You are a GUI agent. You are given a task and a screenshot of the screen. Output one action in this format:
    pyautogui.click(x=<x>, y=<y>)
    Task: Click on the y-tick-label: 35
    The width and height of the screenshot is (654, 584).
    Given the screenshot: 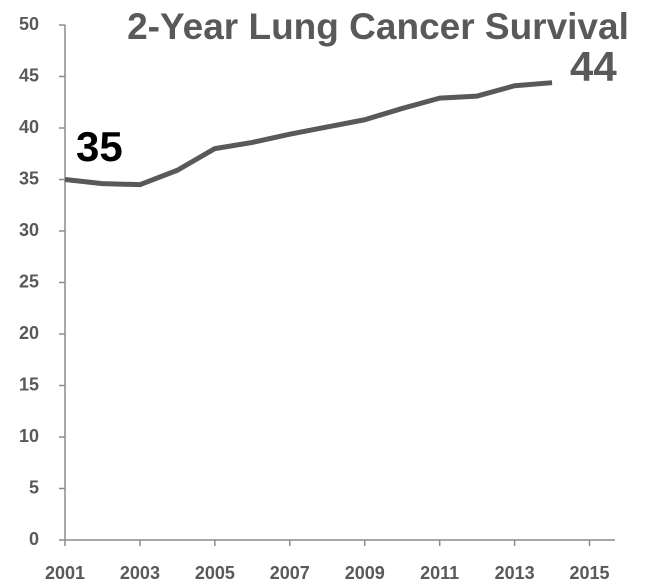 What is the action you would take?
    pyautogui.click(x=29, y=178)
    